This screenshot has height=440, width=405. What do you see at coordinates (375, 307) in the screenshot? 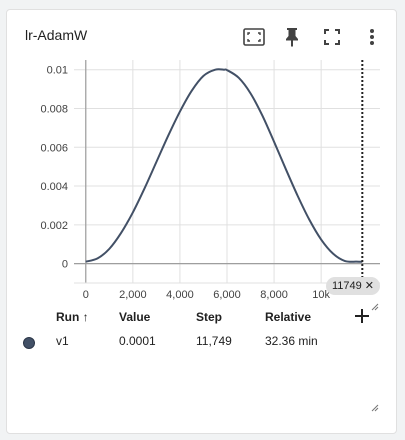
I see `chart-resize-icon` at bounding box center [375, 307].